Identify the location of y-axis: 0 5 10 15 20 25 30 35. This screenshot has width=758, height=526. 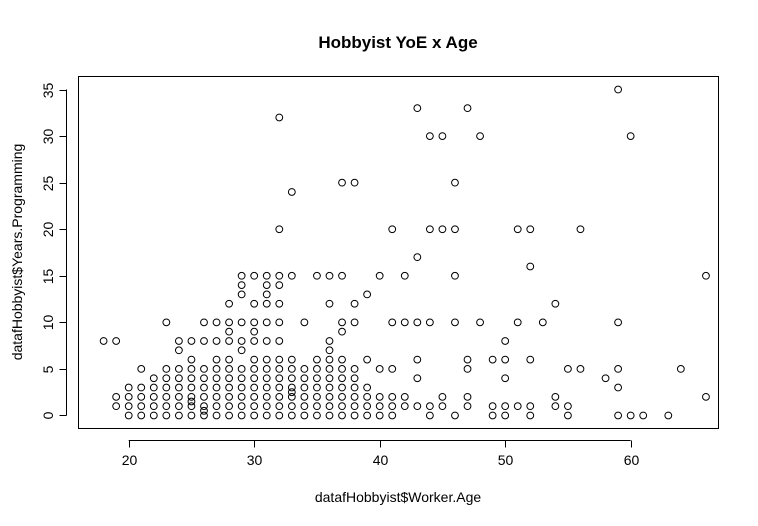
(53, 251).